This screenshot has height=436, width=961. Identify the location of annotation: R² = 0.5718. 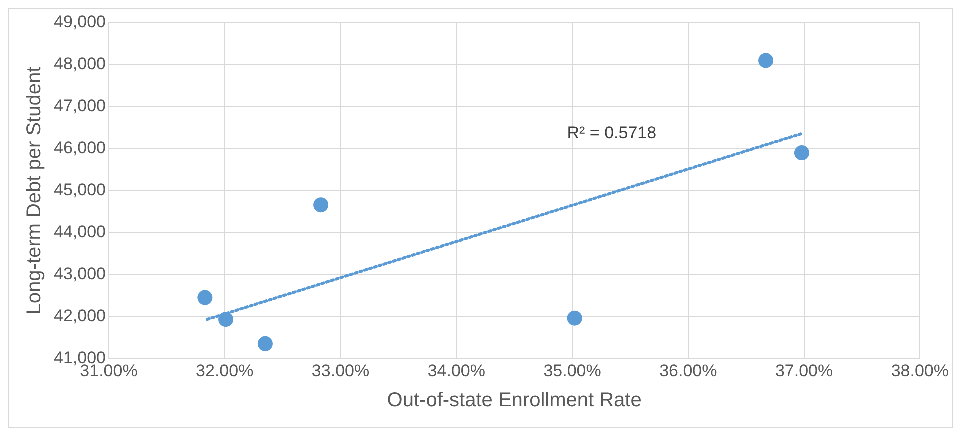
(612, 132).